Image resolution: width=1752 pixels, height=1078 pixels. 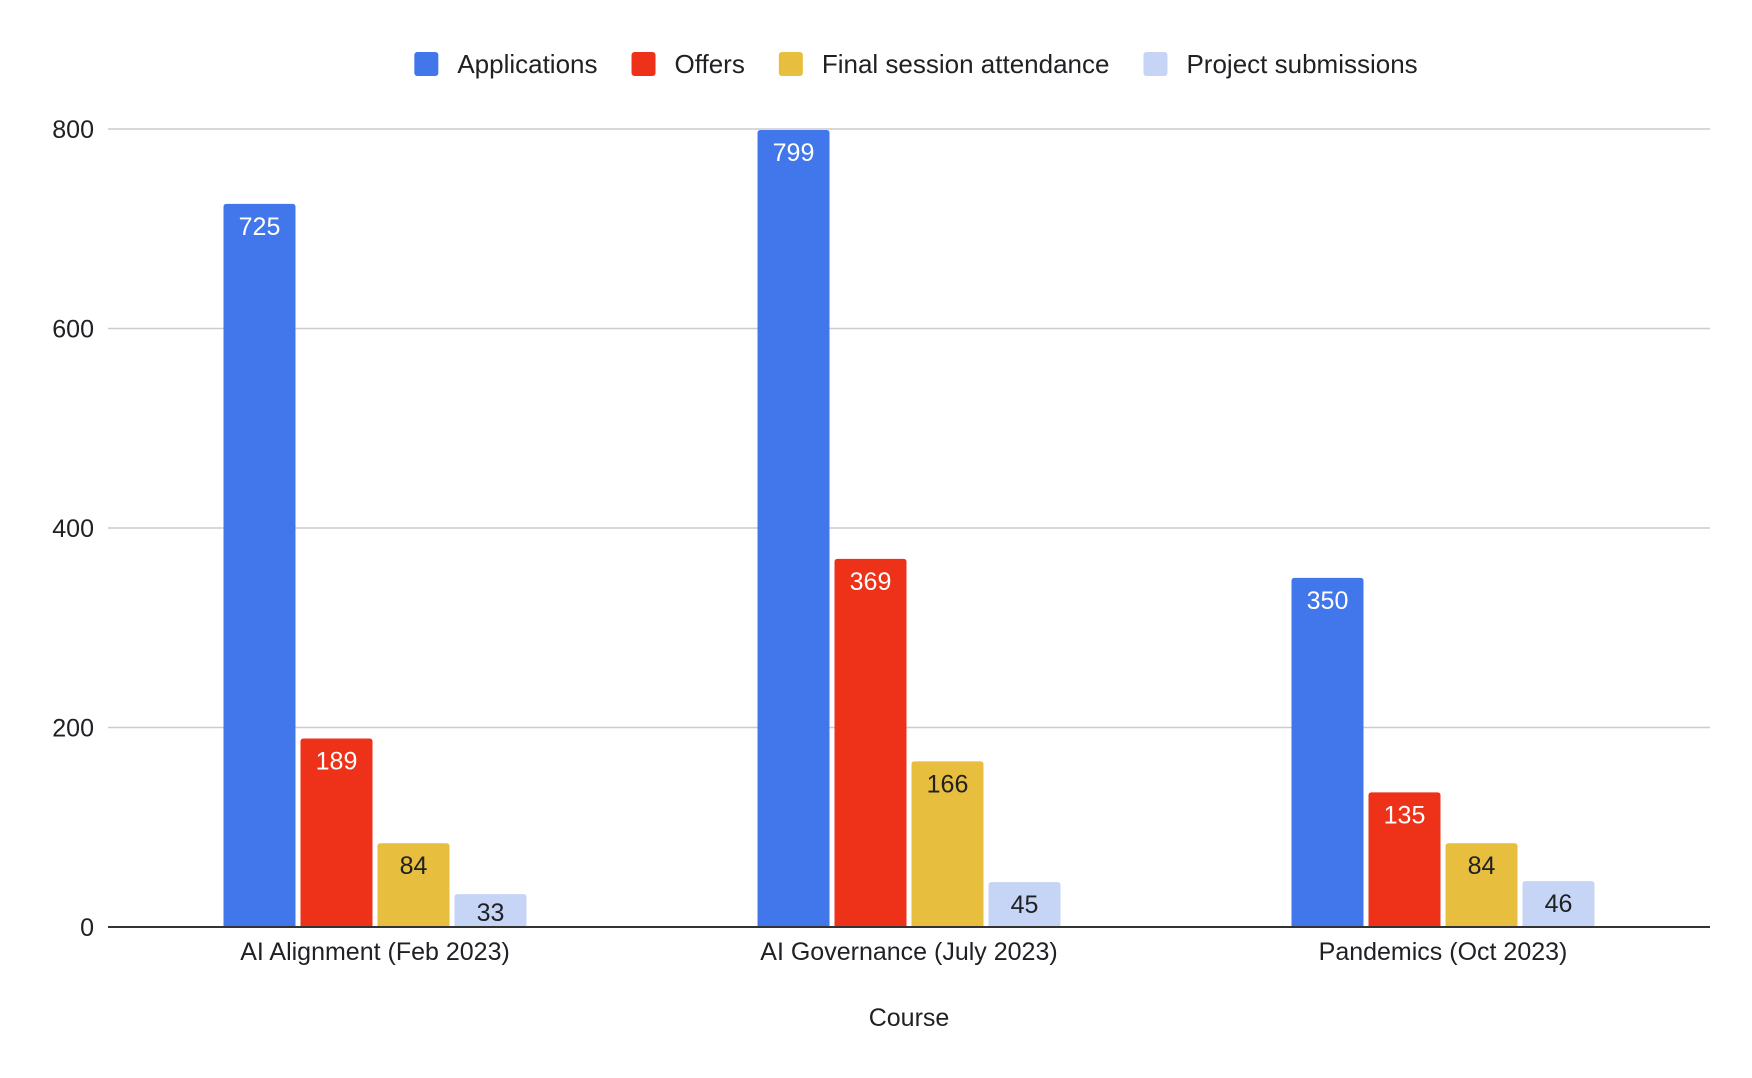 What do you see at coordinates (527, 64) in the screenshot?
I see `legend-label: Applications` at bounding box center [527, 64].